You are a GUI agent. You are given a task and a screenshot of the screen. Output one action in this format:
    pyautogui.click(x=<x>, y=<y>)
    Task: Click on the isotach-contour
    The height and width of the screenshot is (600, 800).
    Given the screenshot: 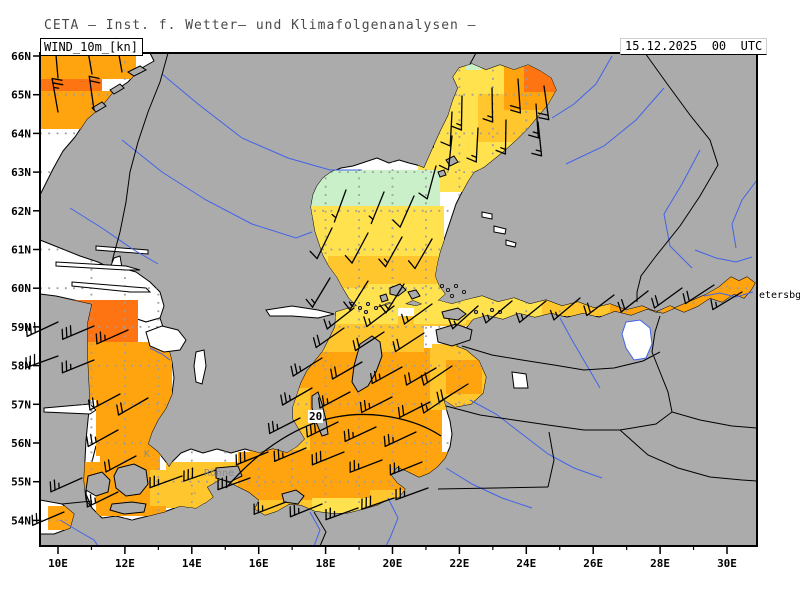 What is the action you would take?
    pyautogui.click(x=333, y=451)
    